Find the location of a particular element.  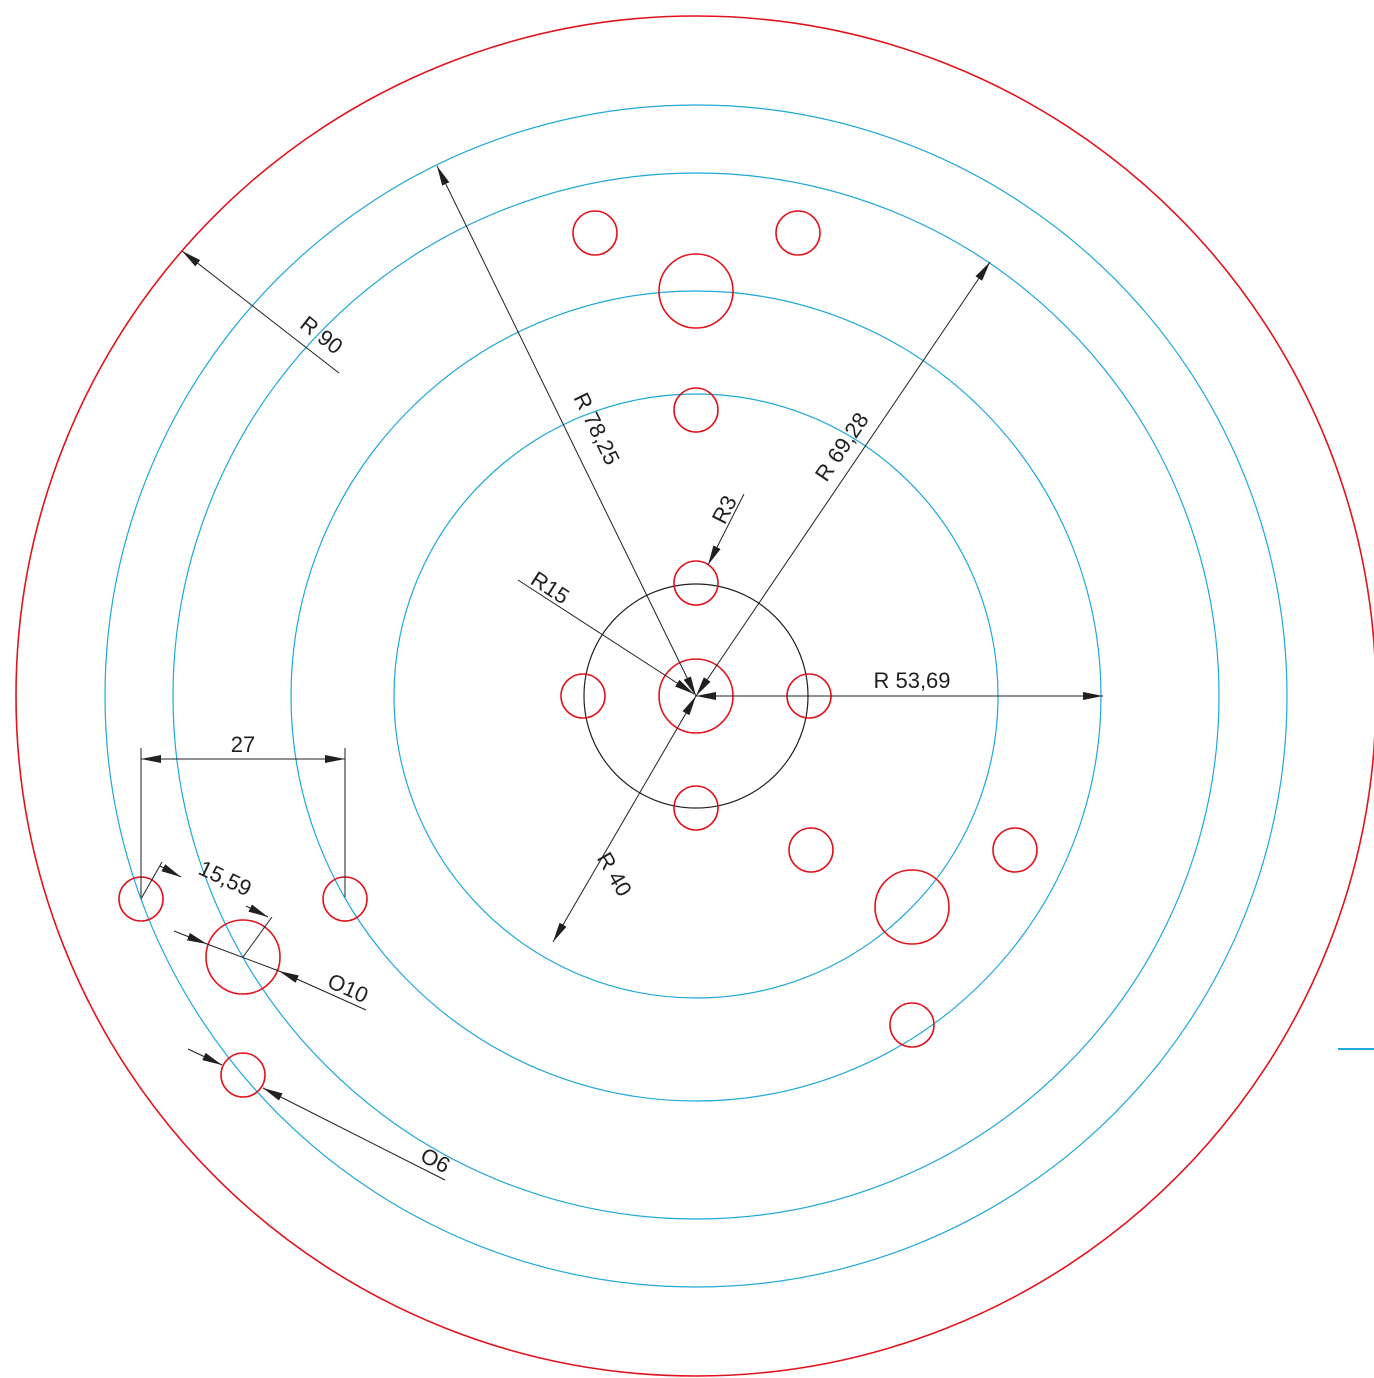

r78-label: R 78,25 is located at coordinates (597, 429).